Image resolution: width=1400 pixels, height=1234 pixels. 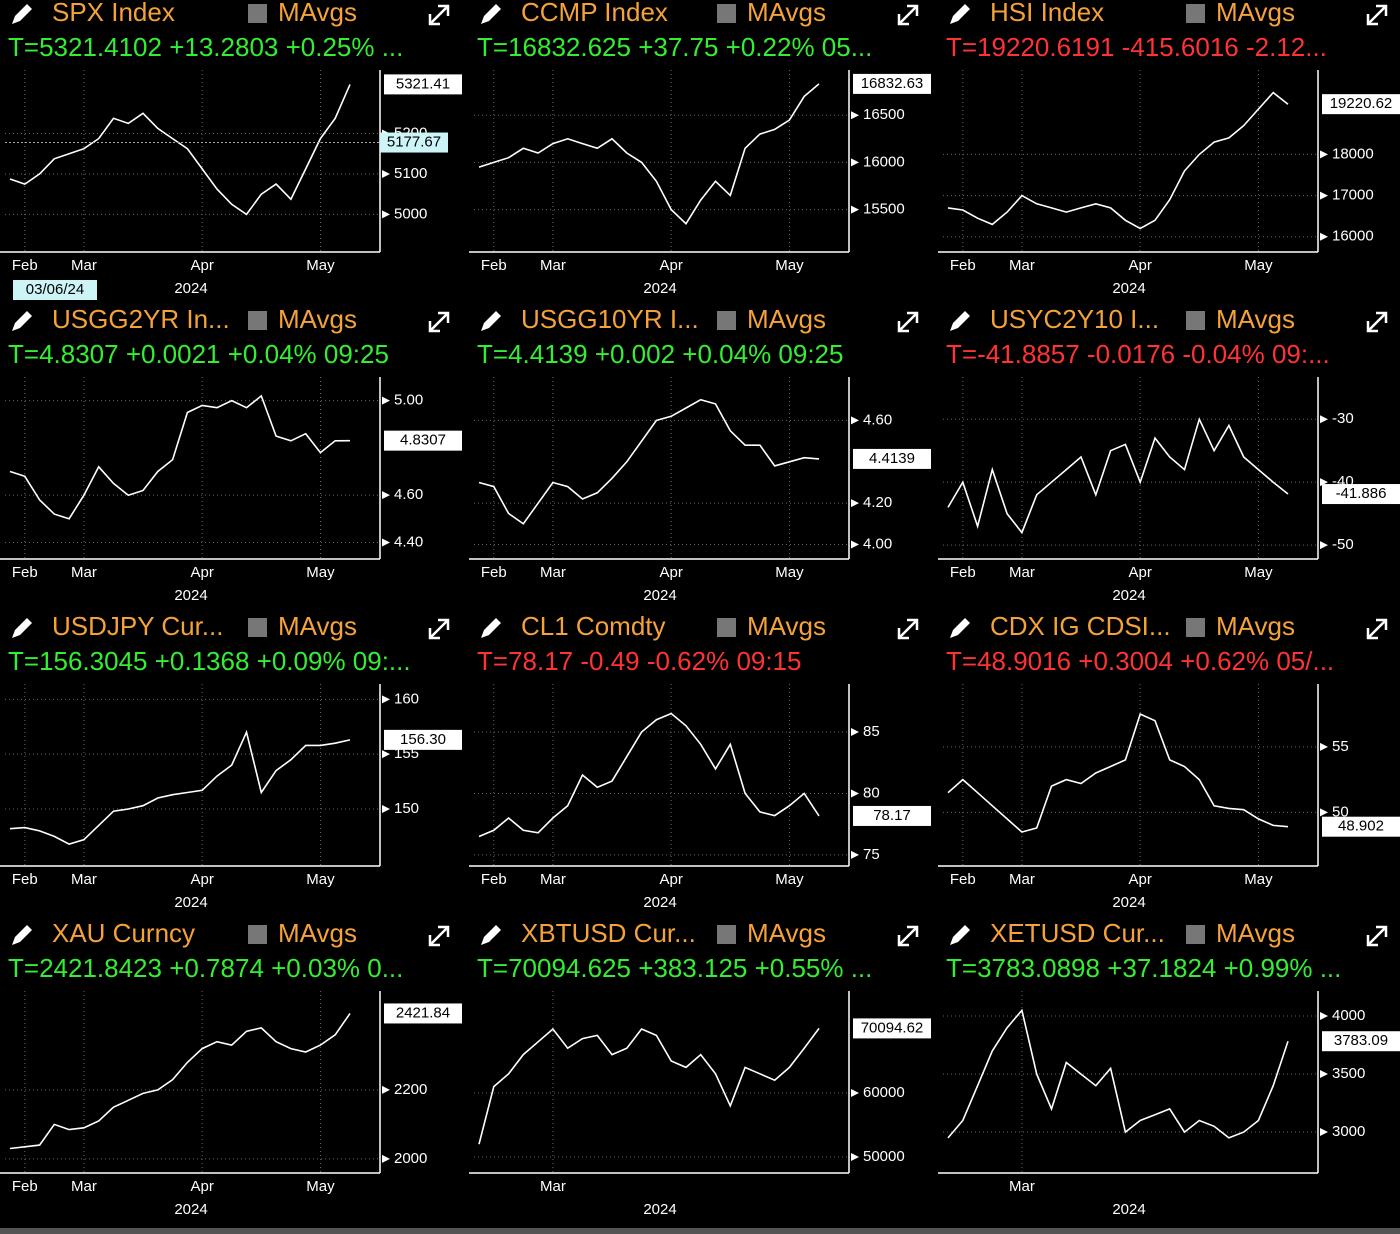 I want to click on y-tick-label: 5.00, so click(x=408, y=400).